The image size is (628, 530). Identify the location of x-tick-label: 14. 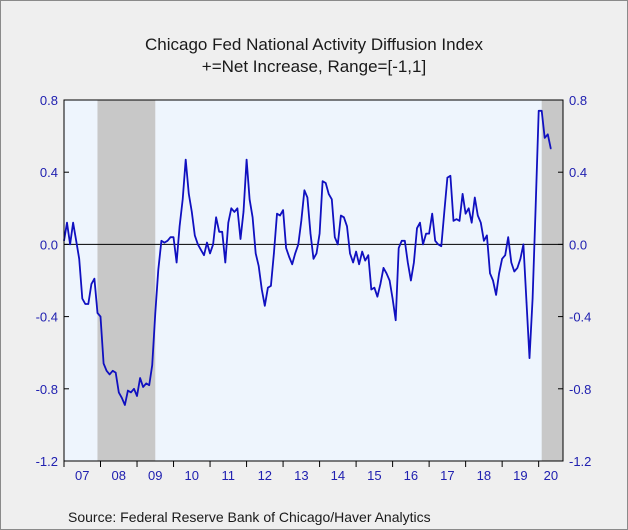
(338, 475).